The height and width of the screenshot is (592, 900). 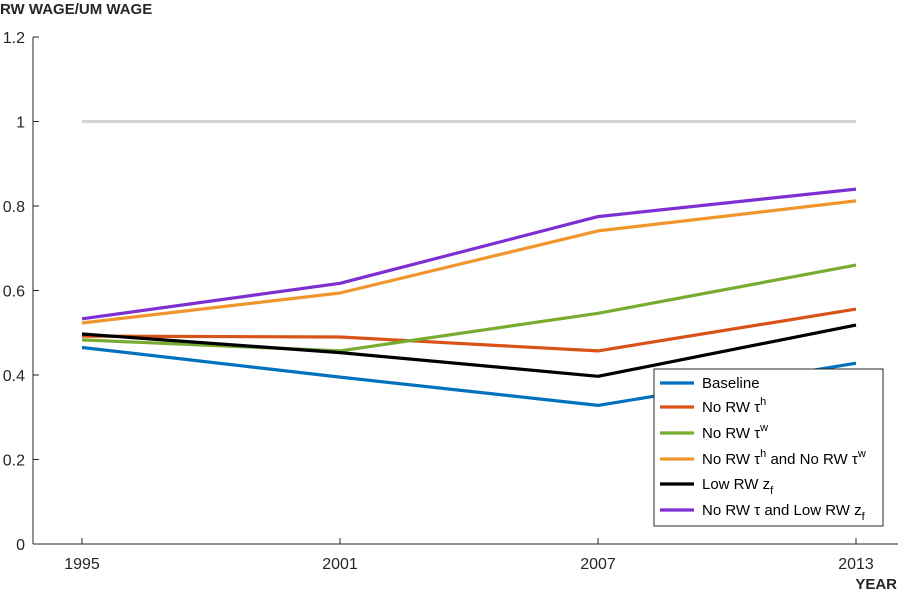 What do you see at coordinates (876, 584) in the screenshot?
I see `x-axis-title: YEAR` at bounding box center [876, 584].